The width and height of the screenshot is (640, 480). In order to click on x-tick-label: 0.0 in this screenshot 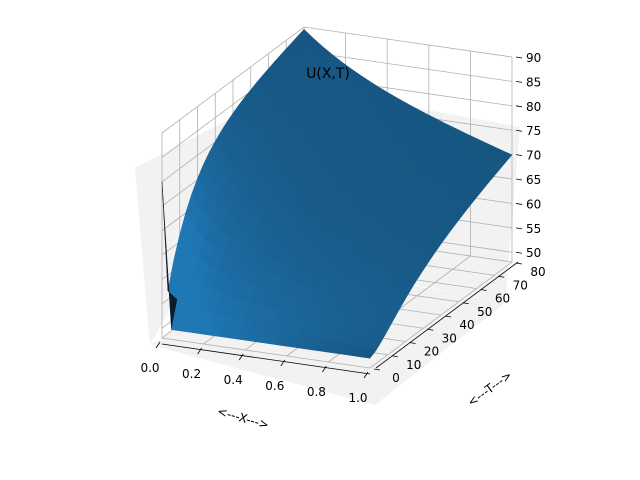, I will do `click(149, 368)`.